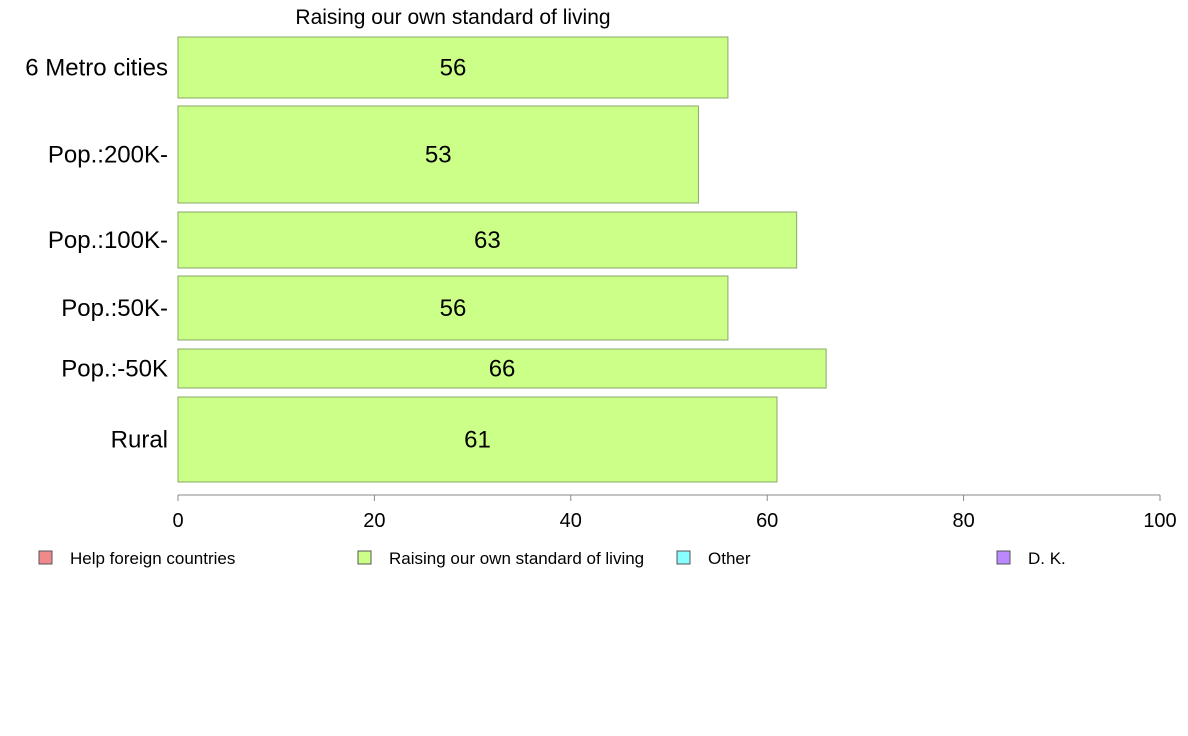 This screenshot has height=736, width=1188. Describe the element at coordinates (571, 521) in the screenshot. I see `x-tick-label-2: 40` at that location.